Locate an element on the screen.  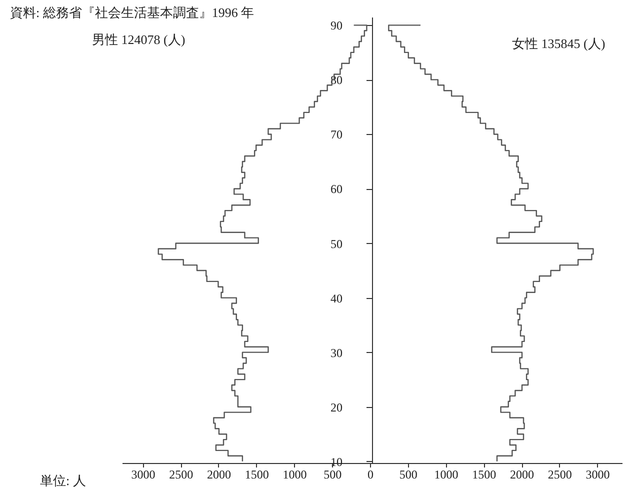
x-tick-label: 0 is located at coordinates (371, 475).